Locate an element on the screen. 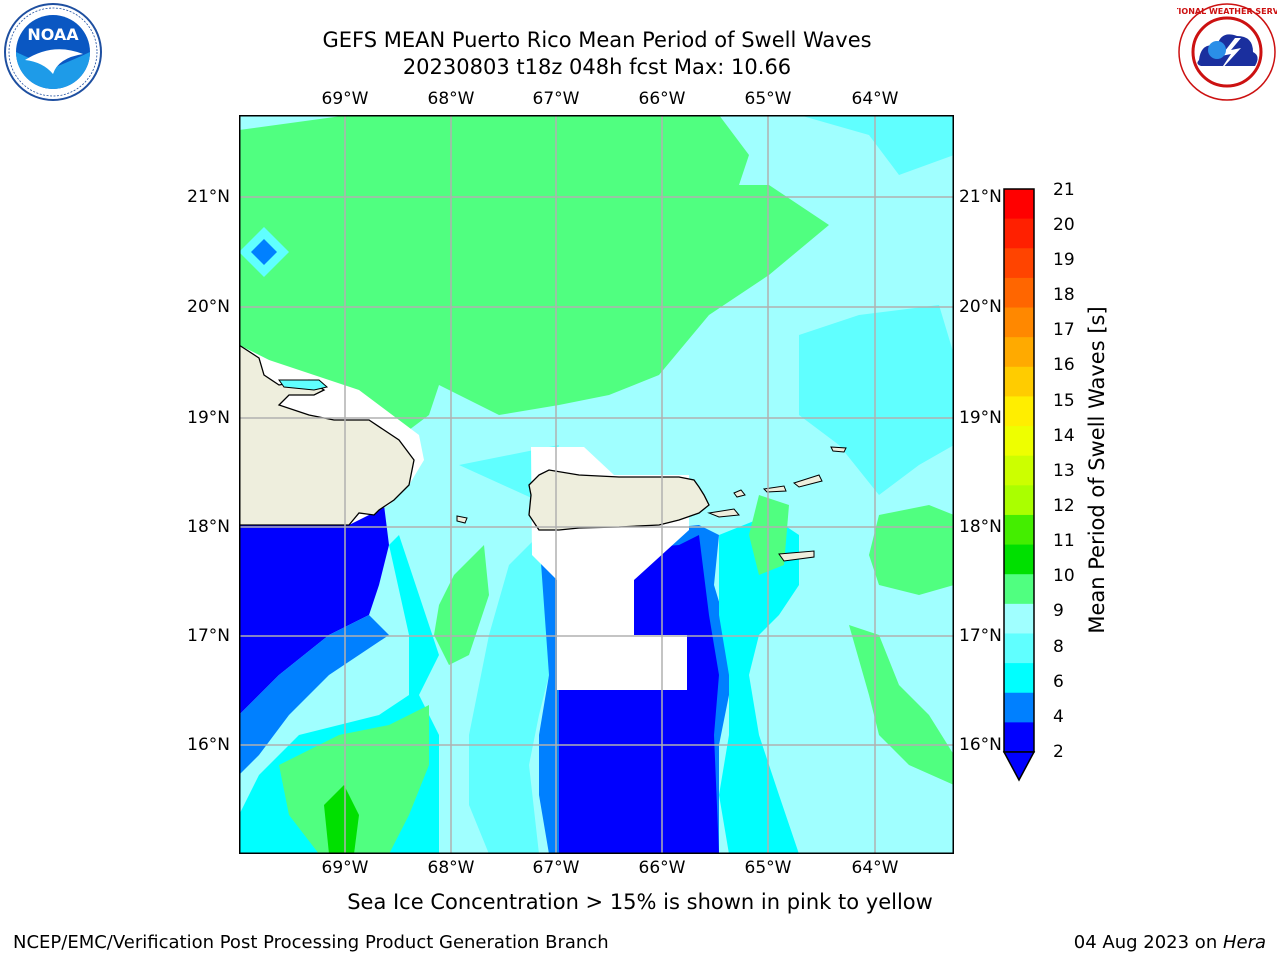 This screenshot has width=1280, height=960. nws-logo-text: NATIONAL WEATHER SERVICE is located at coordinates (1227, 11).